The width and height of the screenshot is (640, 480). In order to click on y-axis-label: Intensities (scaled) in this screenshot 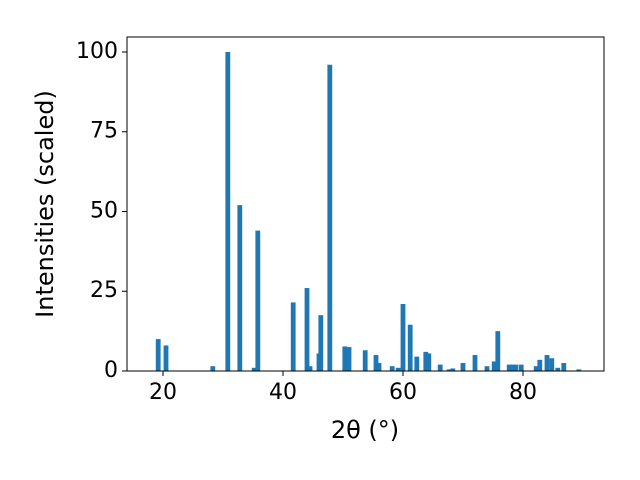, I will do `click(45, 204)`.